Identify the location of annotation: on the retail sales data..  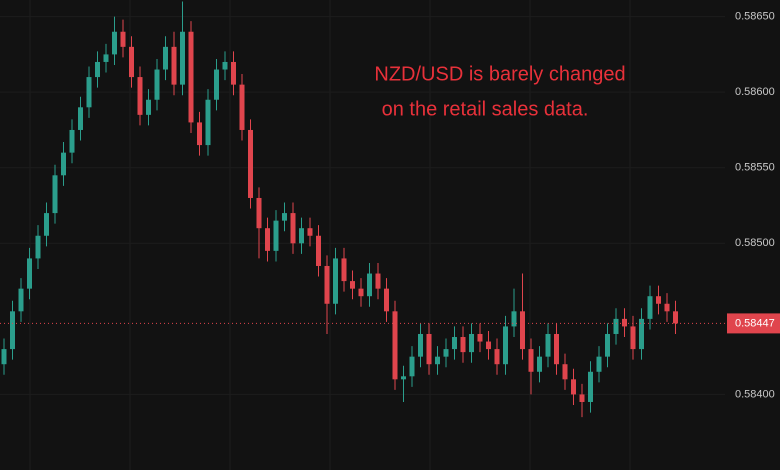
(485, 109).